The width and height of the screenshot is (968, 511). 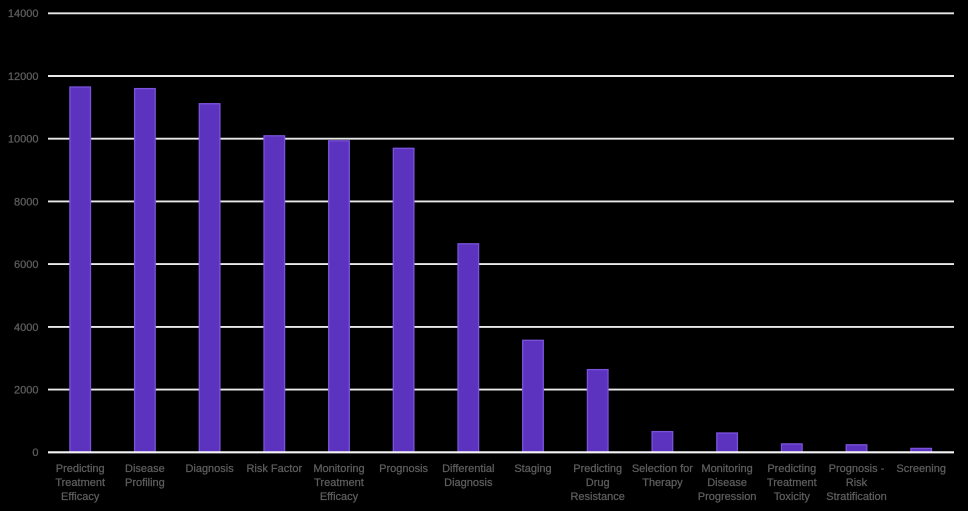 What do you see at coordinates (209, 469) in the screenshot?
I see `svg-text: Diagnosis` at bounding box center [209, 469].